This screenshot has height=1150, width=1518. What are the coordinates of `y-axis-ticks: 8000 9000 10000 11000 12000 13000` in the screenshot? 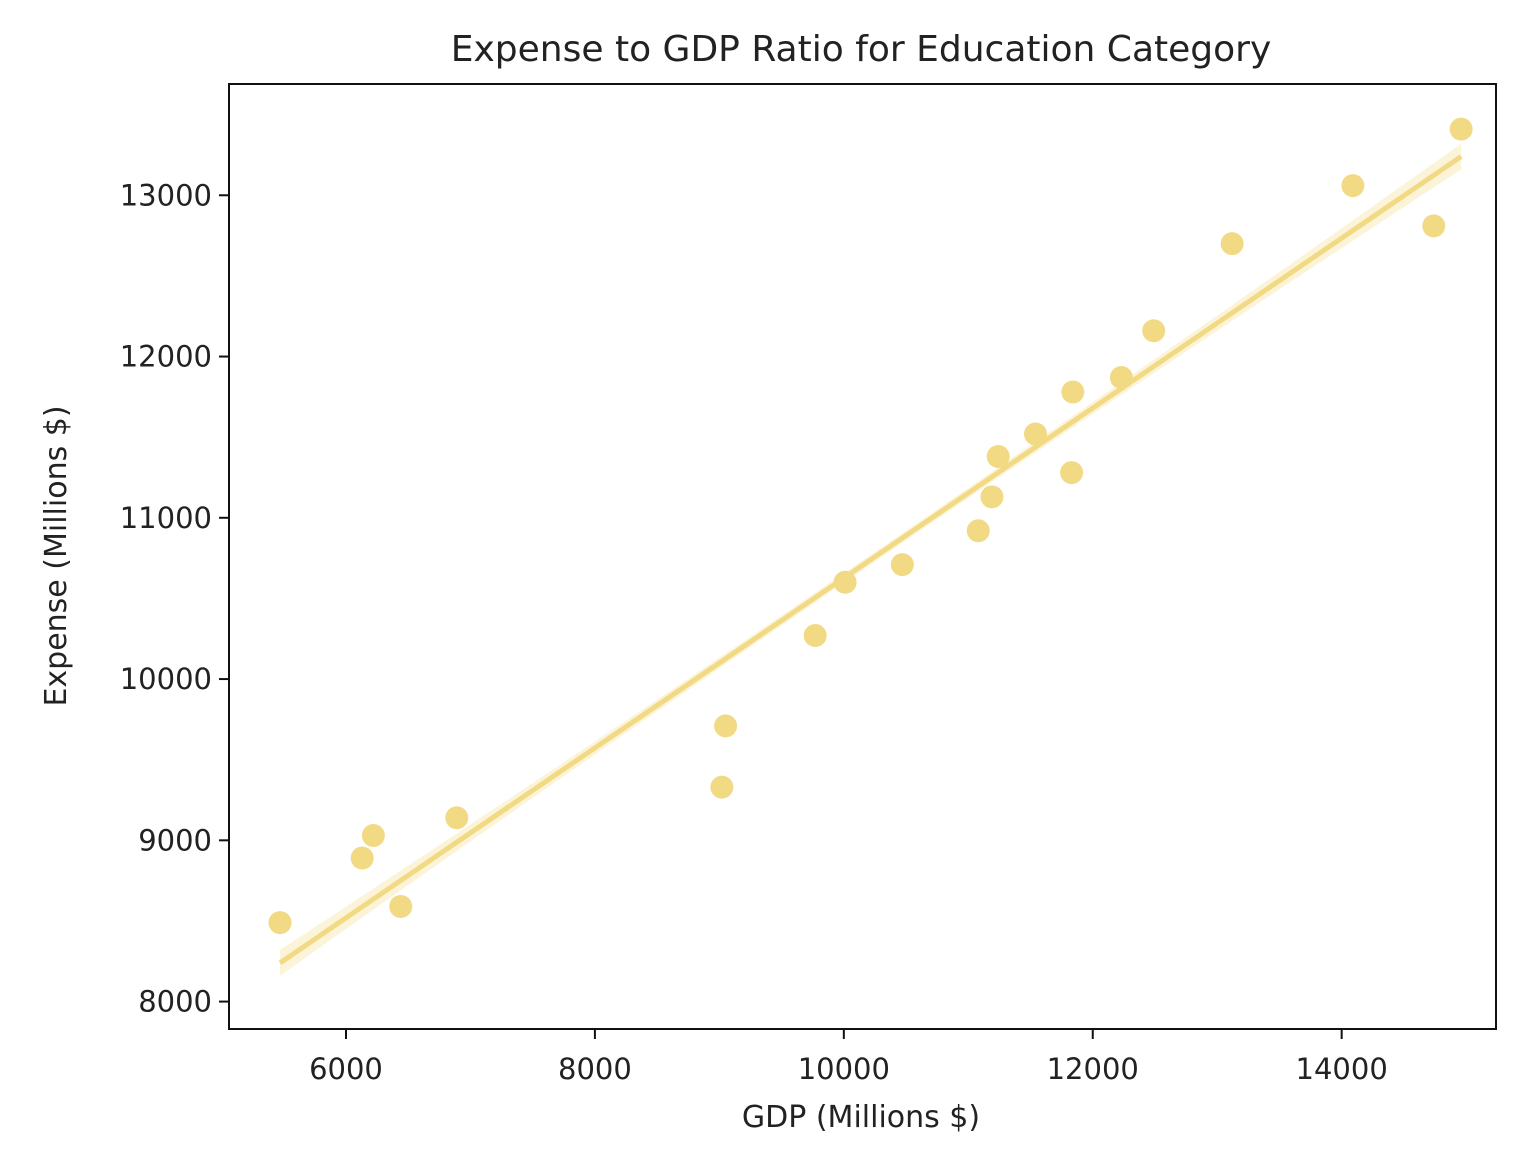 It's located at (174, 598).